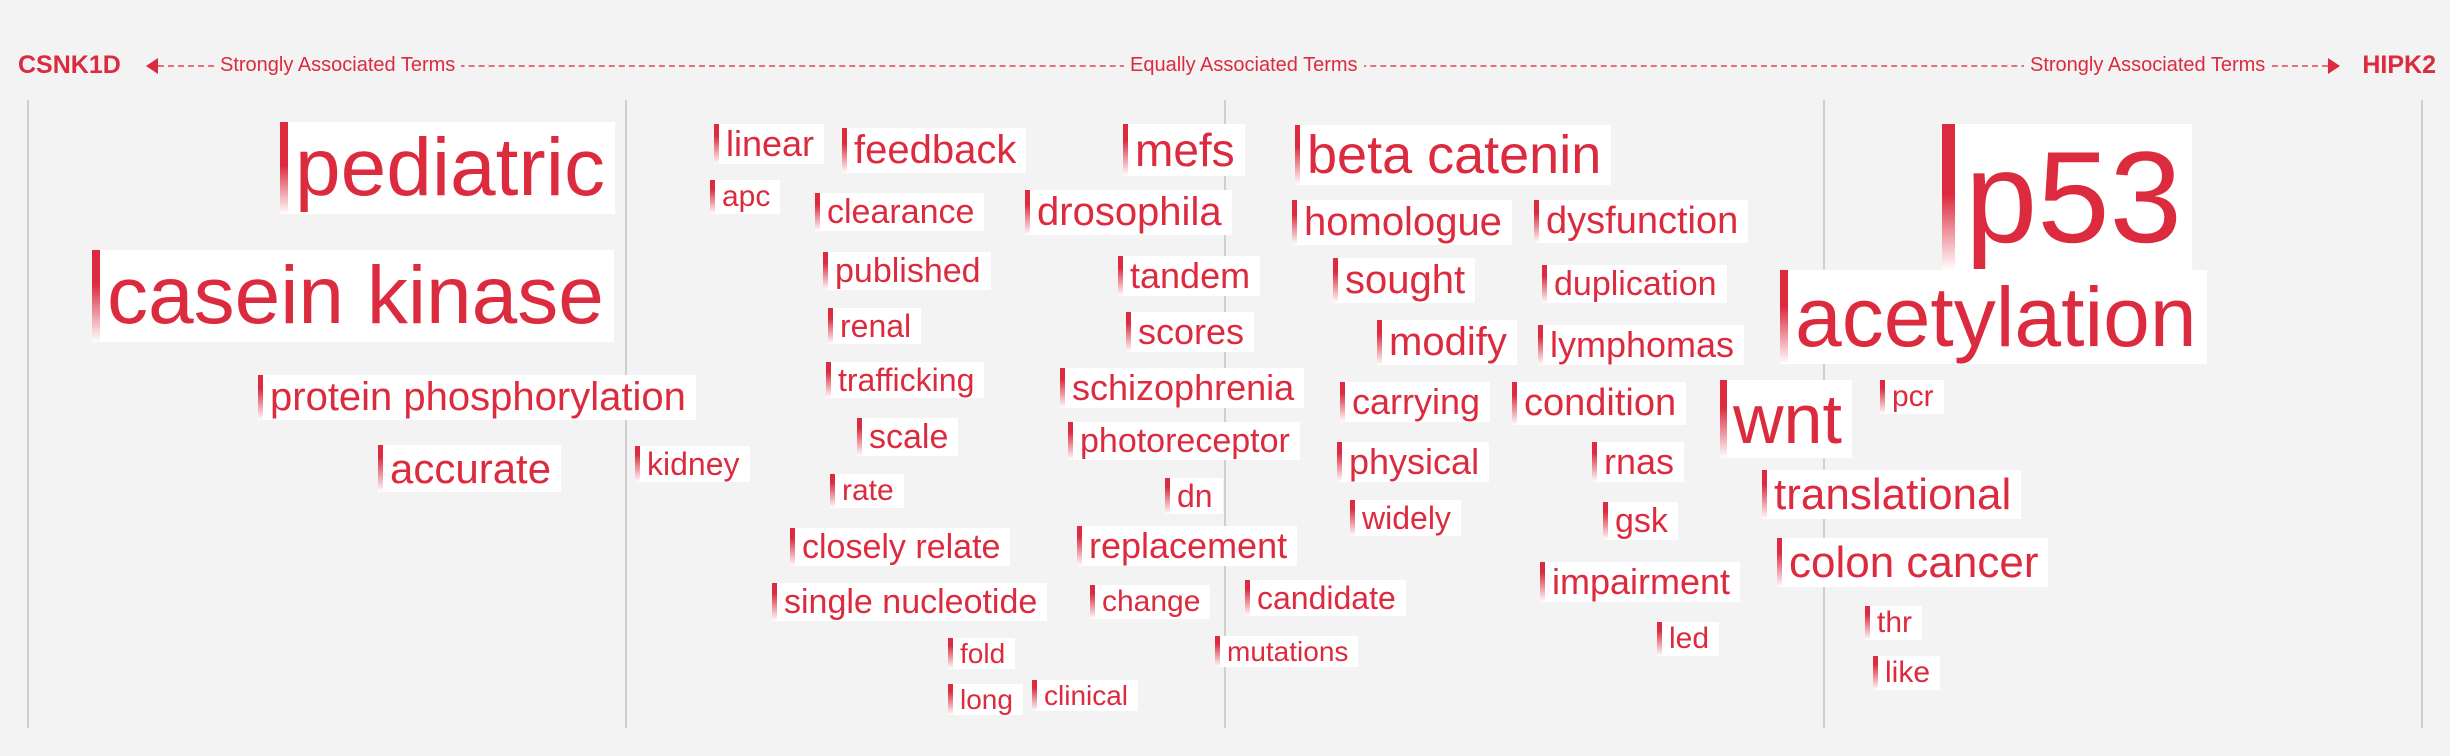 The height and width of the screenshot is (756, 2450). What do you see at coordinates (867, 491) in the screenshot?
I see `term-rate: rate` at bounding box center [867, 491].